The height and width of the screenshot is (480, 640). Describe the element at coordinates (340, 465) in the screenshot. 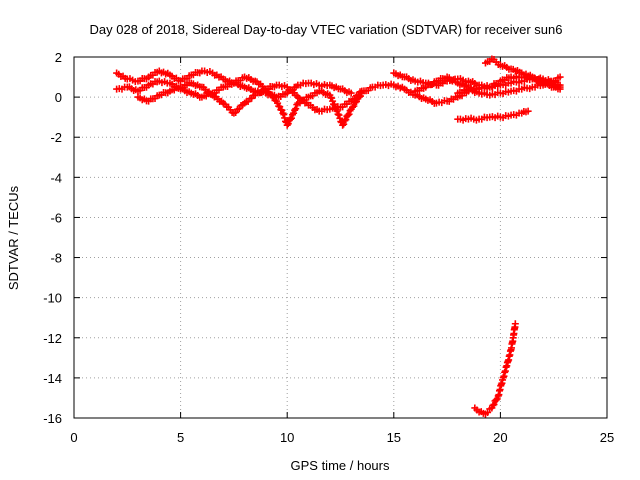

I see `x-axis-label: GPS time / hours` at that location.